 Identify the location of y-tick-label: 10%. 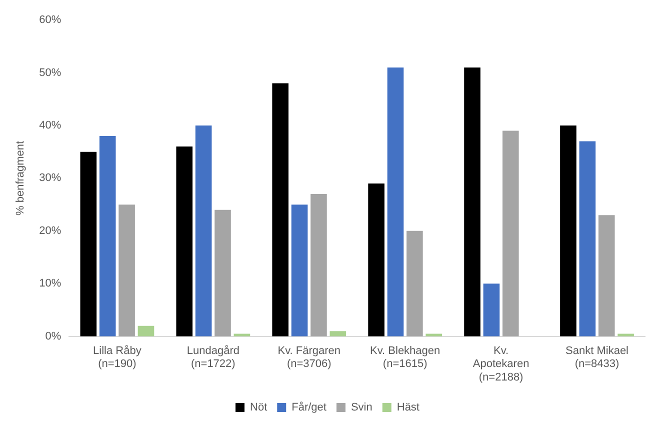
(50, 284).